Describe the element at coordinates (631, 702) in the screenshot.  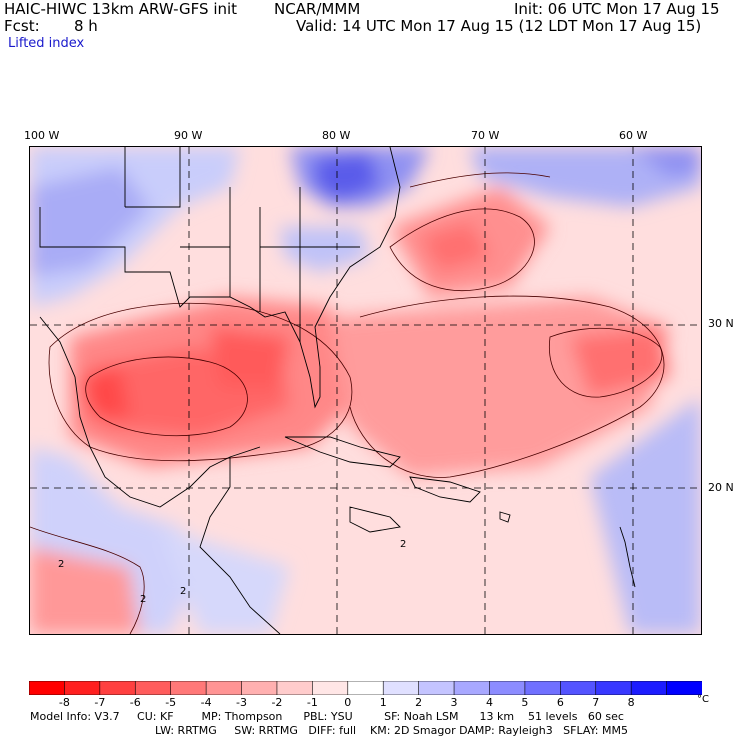
I see `colorbar-tick-label: 8` at that location.